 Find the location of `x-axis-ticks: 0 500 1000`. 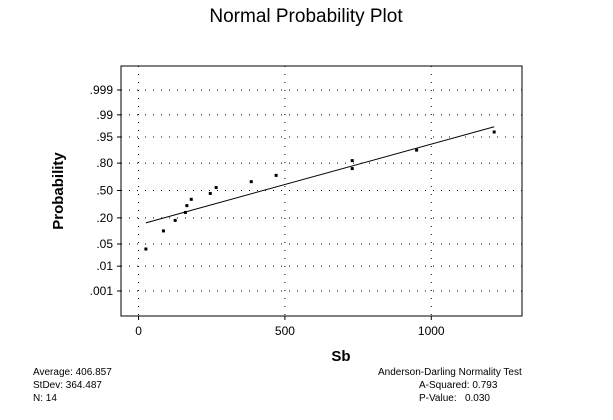

x-axis-ticks: 0 500 1000 is located at coordinates (290, 327).